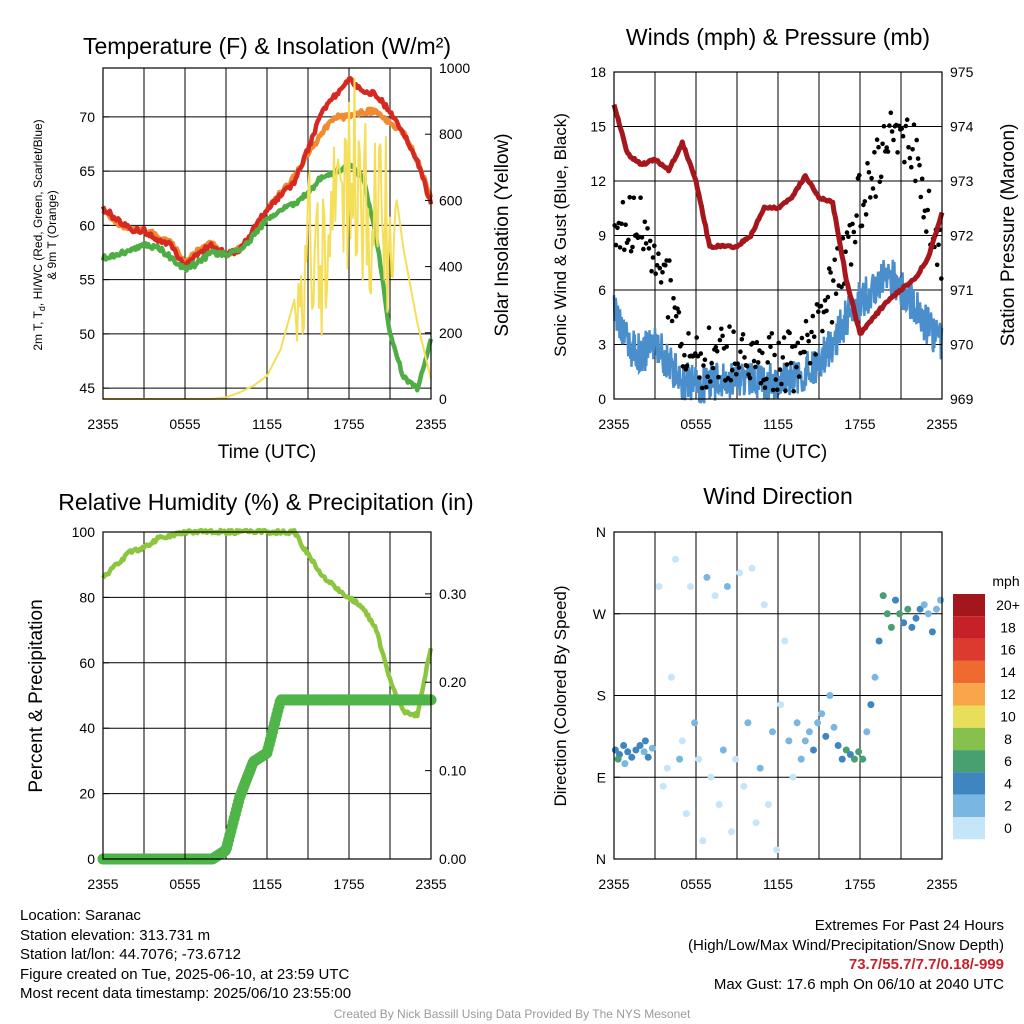  What do you see at coordinates (267, 46) in the screenshot?
I see `temperature-panel-title: Temperature (F) & Insolation (W/m²)` at bounding box center [267, 46].